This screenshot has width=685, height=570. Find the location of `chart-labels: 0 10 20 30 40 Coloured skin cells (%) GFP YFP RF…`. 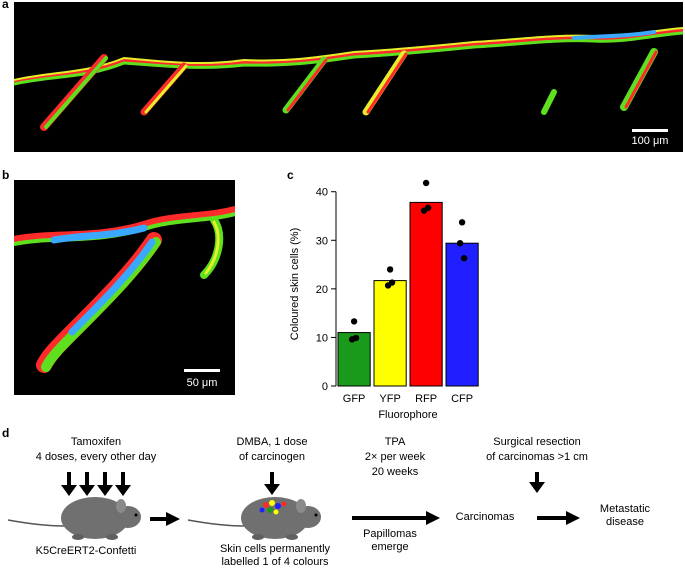

chart-labels: 0 10 20 30 40 Coloured skin cells (%) GFP YFP RF… is located at coordinates (381, 304).